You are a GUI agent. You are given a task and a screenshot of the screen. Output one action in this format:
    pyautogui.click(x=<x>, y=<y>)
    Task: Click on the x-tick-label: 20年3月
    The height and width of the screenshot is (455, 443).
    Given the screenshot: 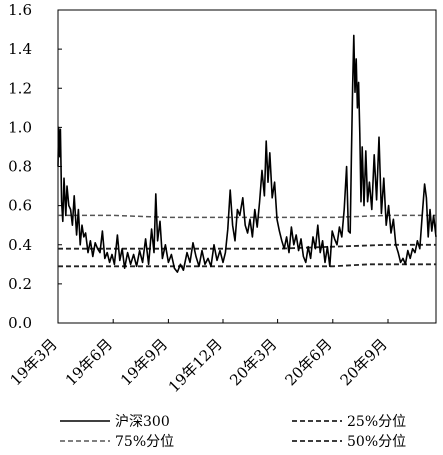 What is the action you would take?
    pyautogui.click(x=253, y=362)
    